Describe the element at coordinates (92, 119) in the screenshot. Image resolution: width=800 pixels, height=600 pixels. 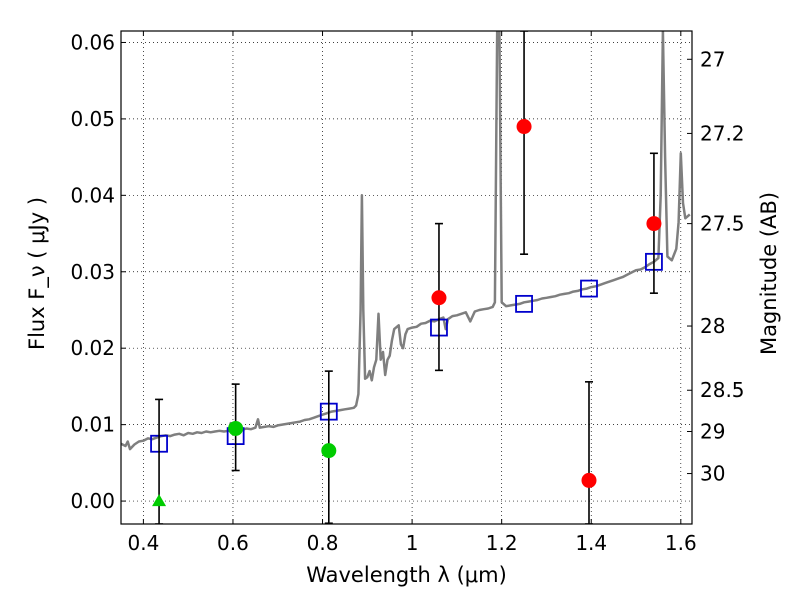
I see `y-tick-label: 0.05` at that location.